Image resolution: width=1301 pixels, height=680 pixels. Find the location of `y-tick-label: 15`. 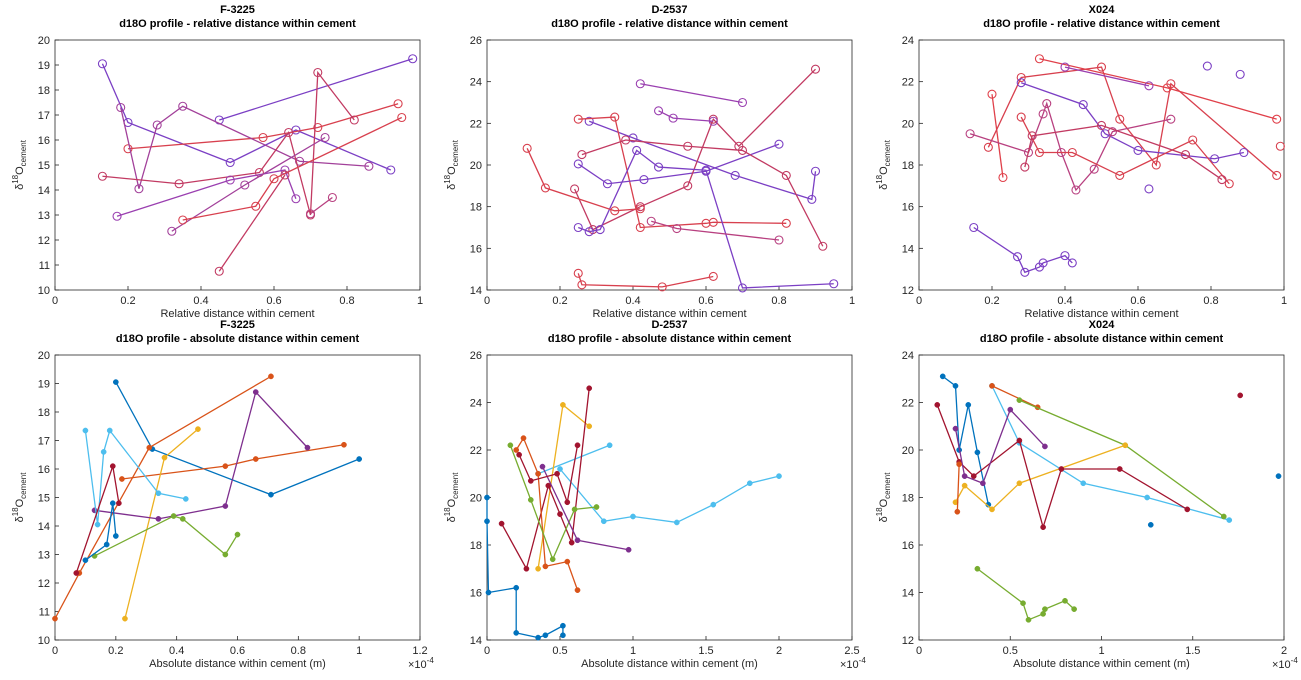

y-tick-label: 15 is located at coordinates (44, 166).